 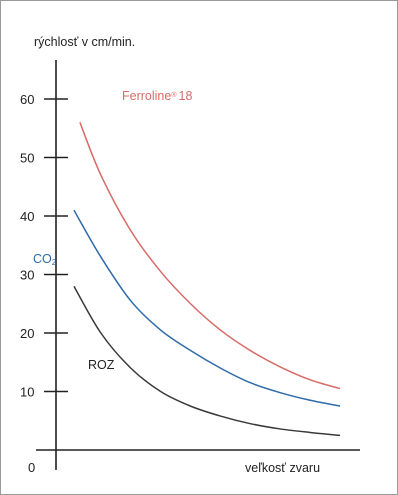 What do you see at coordinates (27, 392) in the screenshot?
I see `y-tick-label-10: 10` at bounding box center [27, 392].